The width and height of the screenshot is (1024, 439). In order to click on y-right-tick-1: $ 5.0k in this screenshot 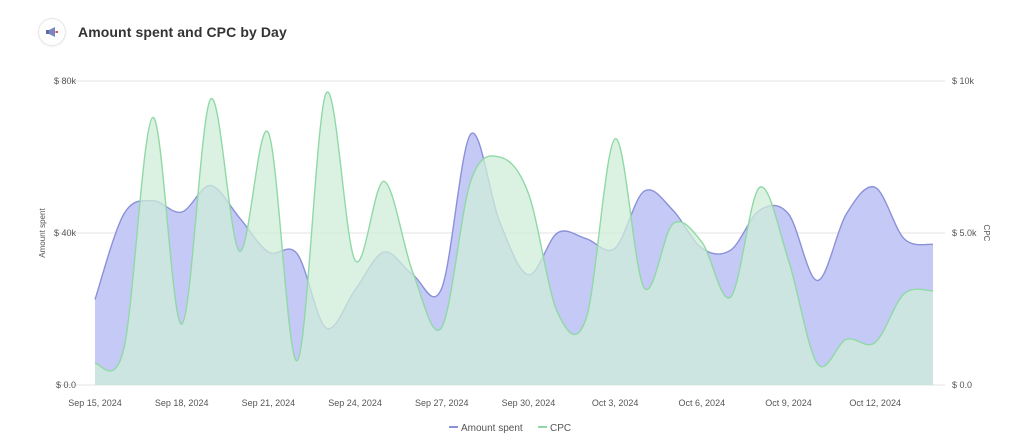, I will do `click(964, 233)`.